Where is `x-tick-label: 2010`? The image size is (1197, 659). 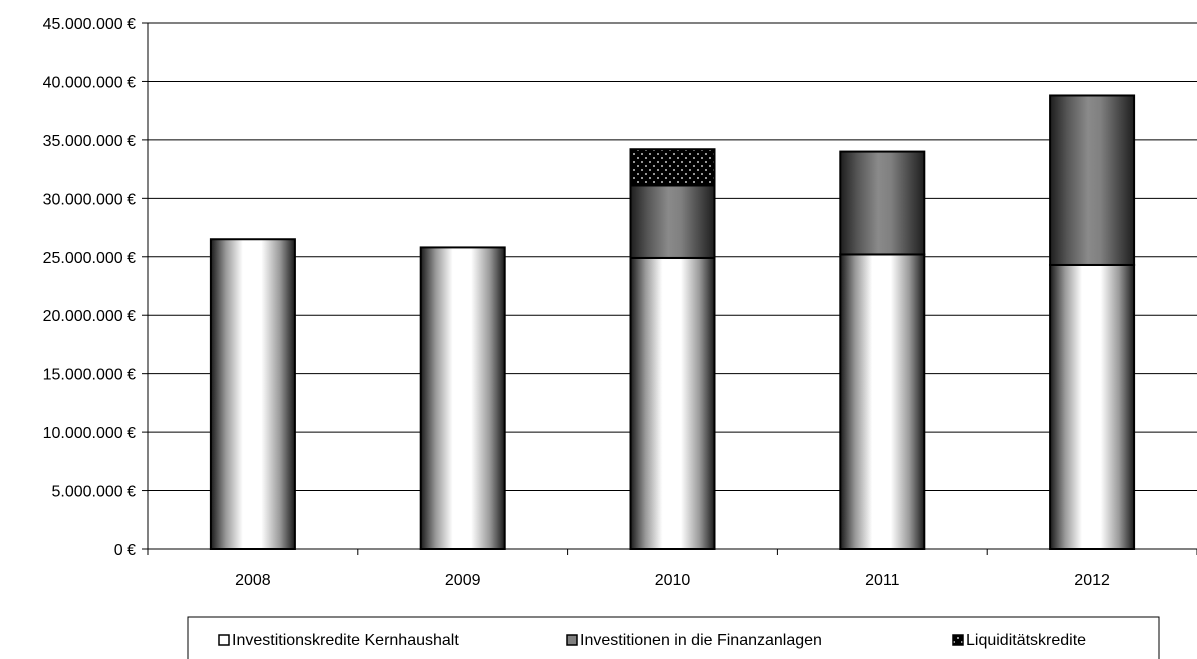
x-tick-label: 2010 is located at coordinates (673, 580).